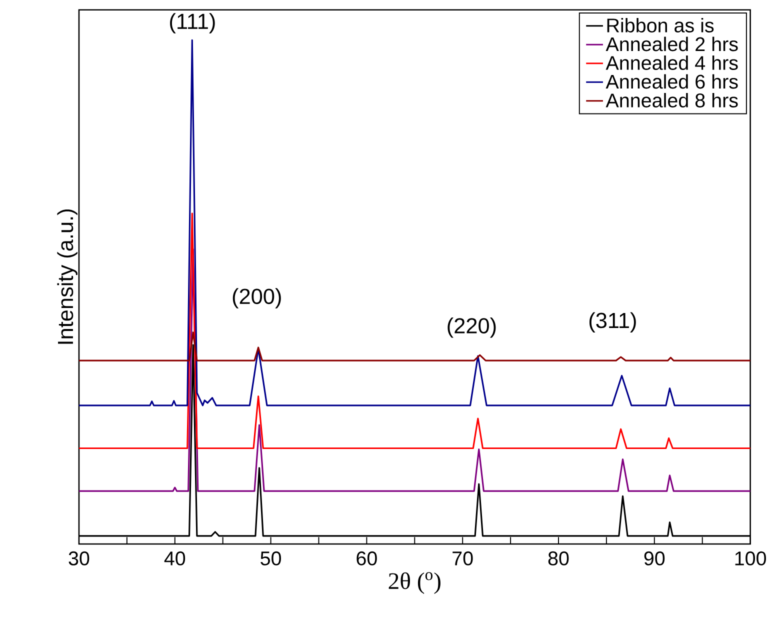  What do you see at coordinates (750, 559) in the screenshot?
I see `x-tick-label: 100` at bounding box center [750, 559].